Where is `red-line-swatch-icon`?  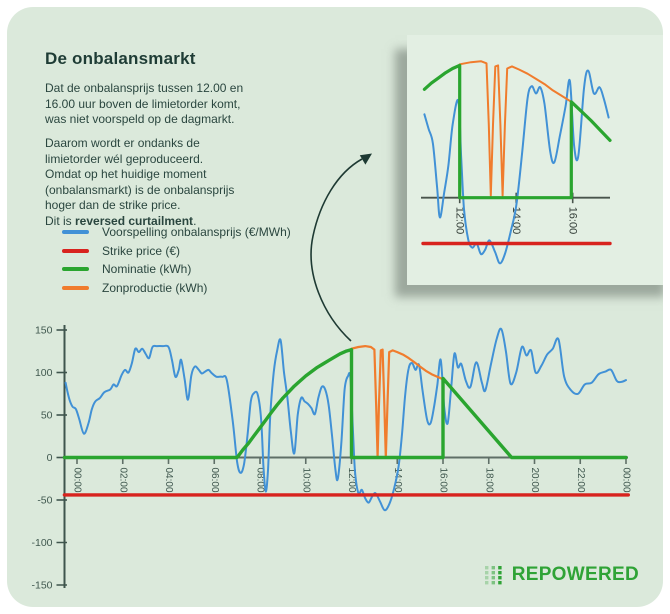 red-line-swatch-icon is located at coordinates (75, 250).